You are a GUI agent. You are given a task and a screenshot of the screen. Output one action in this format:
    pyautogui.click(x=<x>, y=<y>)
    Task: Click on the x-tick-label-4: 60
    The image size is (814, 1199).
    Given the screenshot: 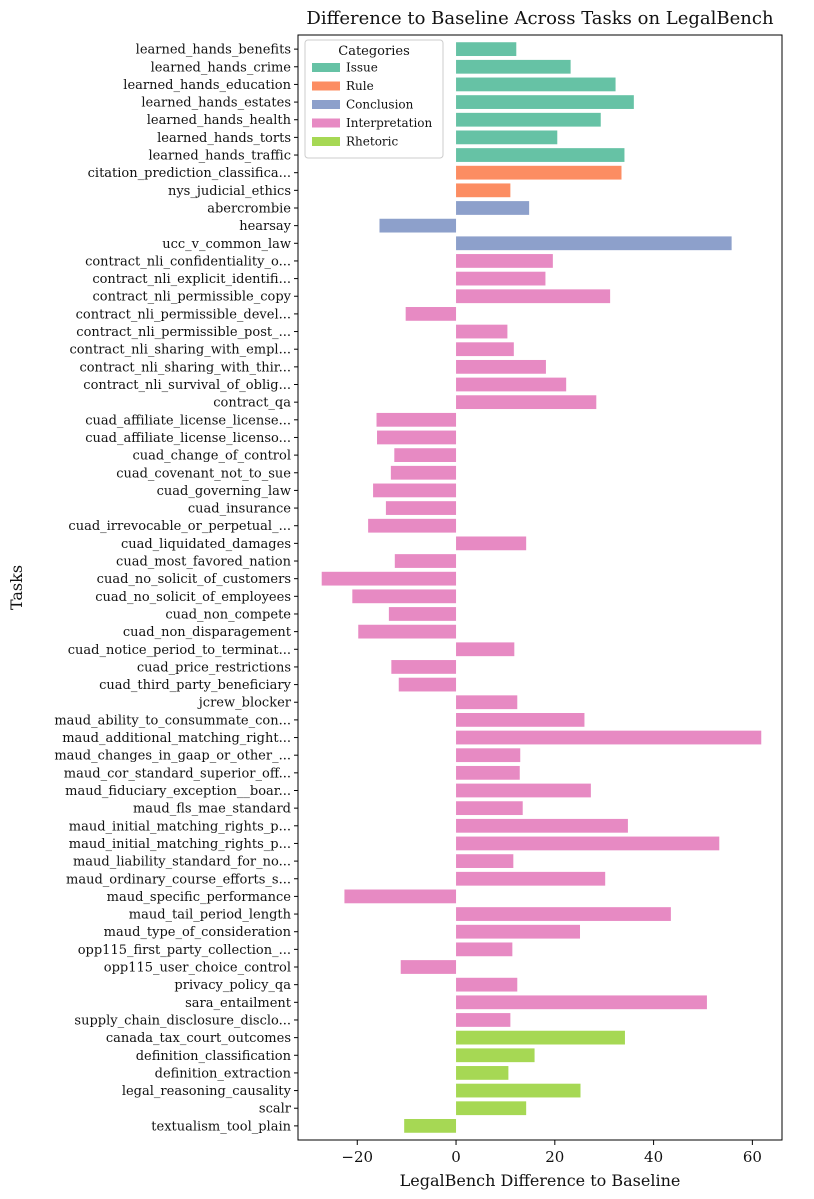 What is the action you would take?
    pyautogui.click(x=752, y=1157)
    